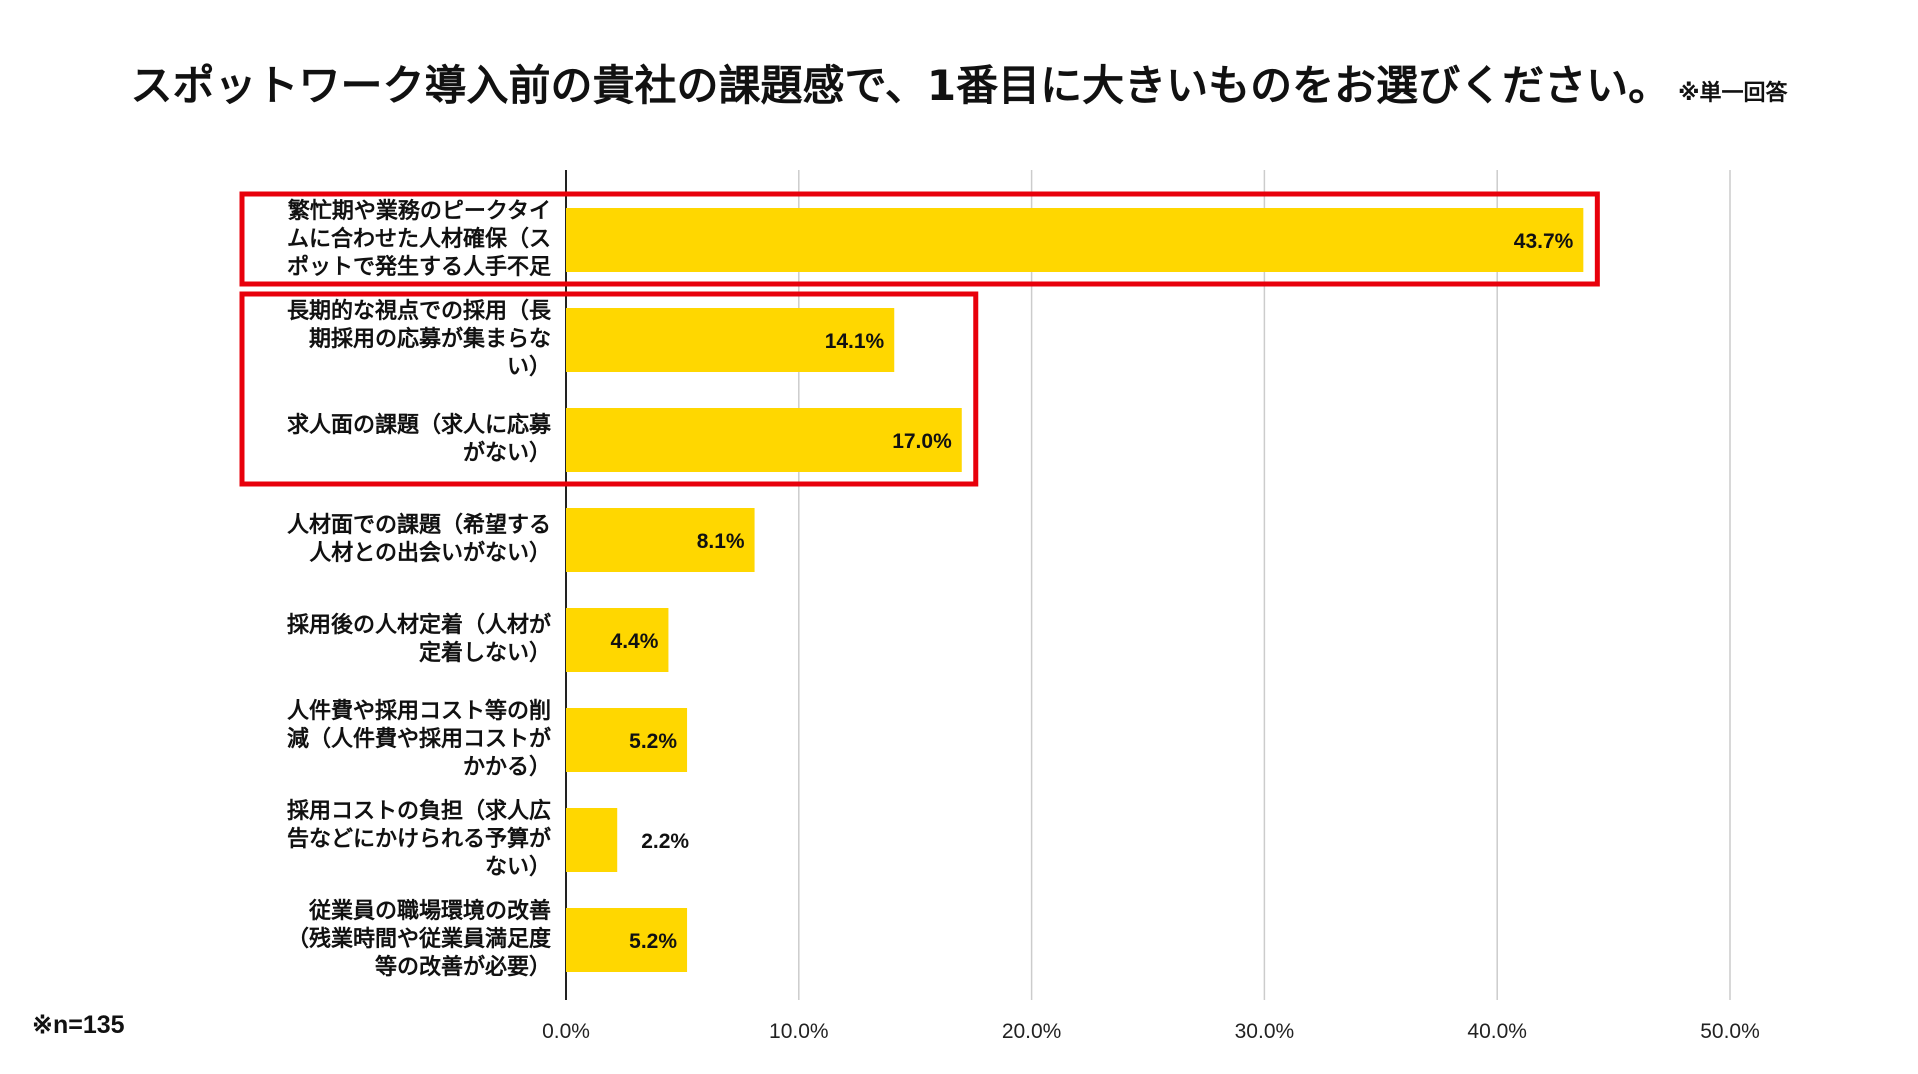 The height and width of the screenshot is (1074, 1918). What do you see at coordinates (1733, 93) in the screenshot?
I see `answer-type-note: ※単一回答` at bounding box center [1733, 93].